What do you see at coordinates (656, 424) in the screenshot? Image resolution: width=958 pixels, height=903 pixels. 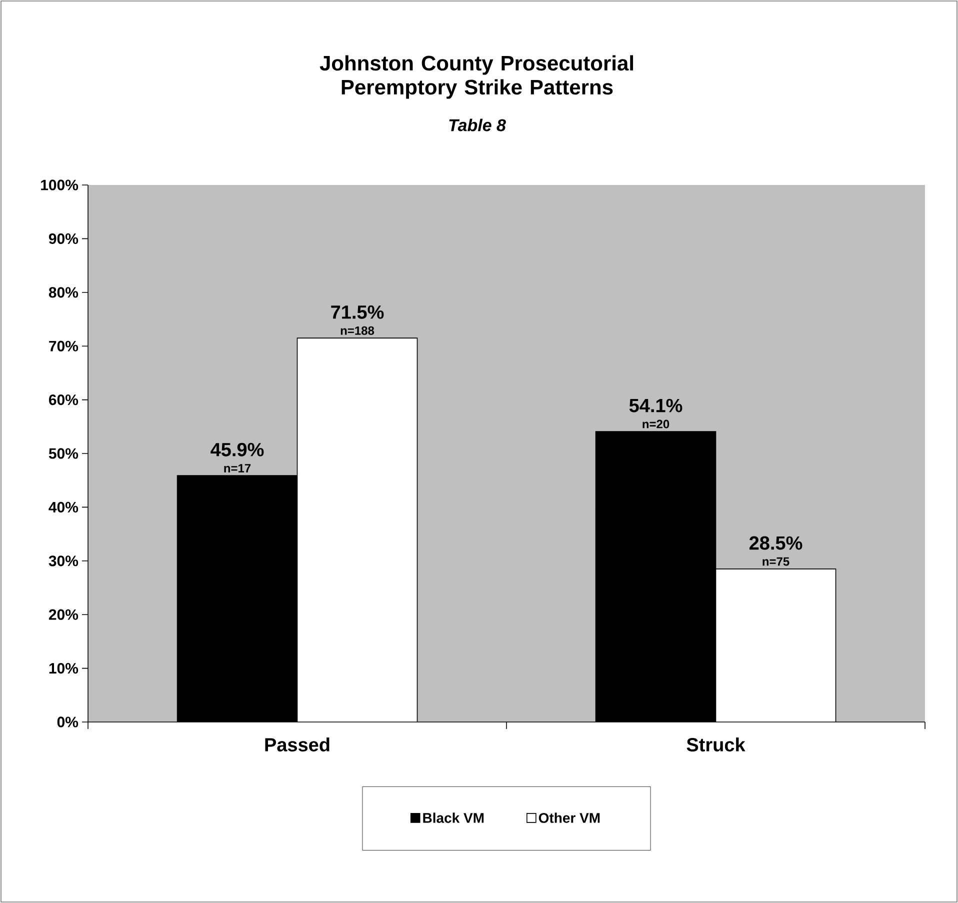 I see `annotation: n=20` at bounding box center [656, 424].